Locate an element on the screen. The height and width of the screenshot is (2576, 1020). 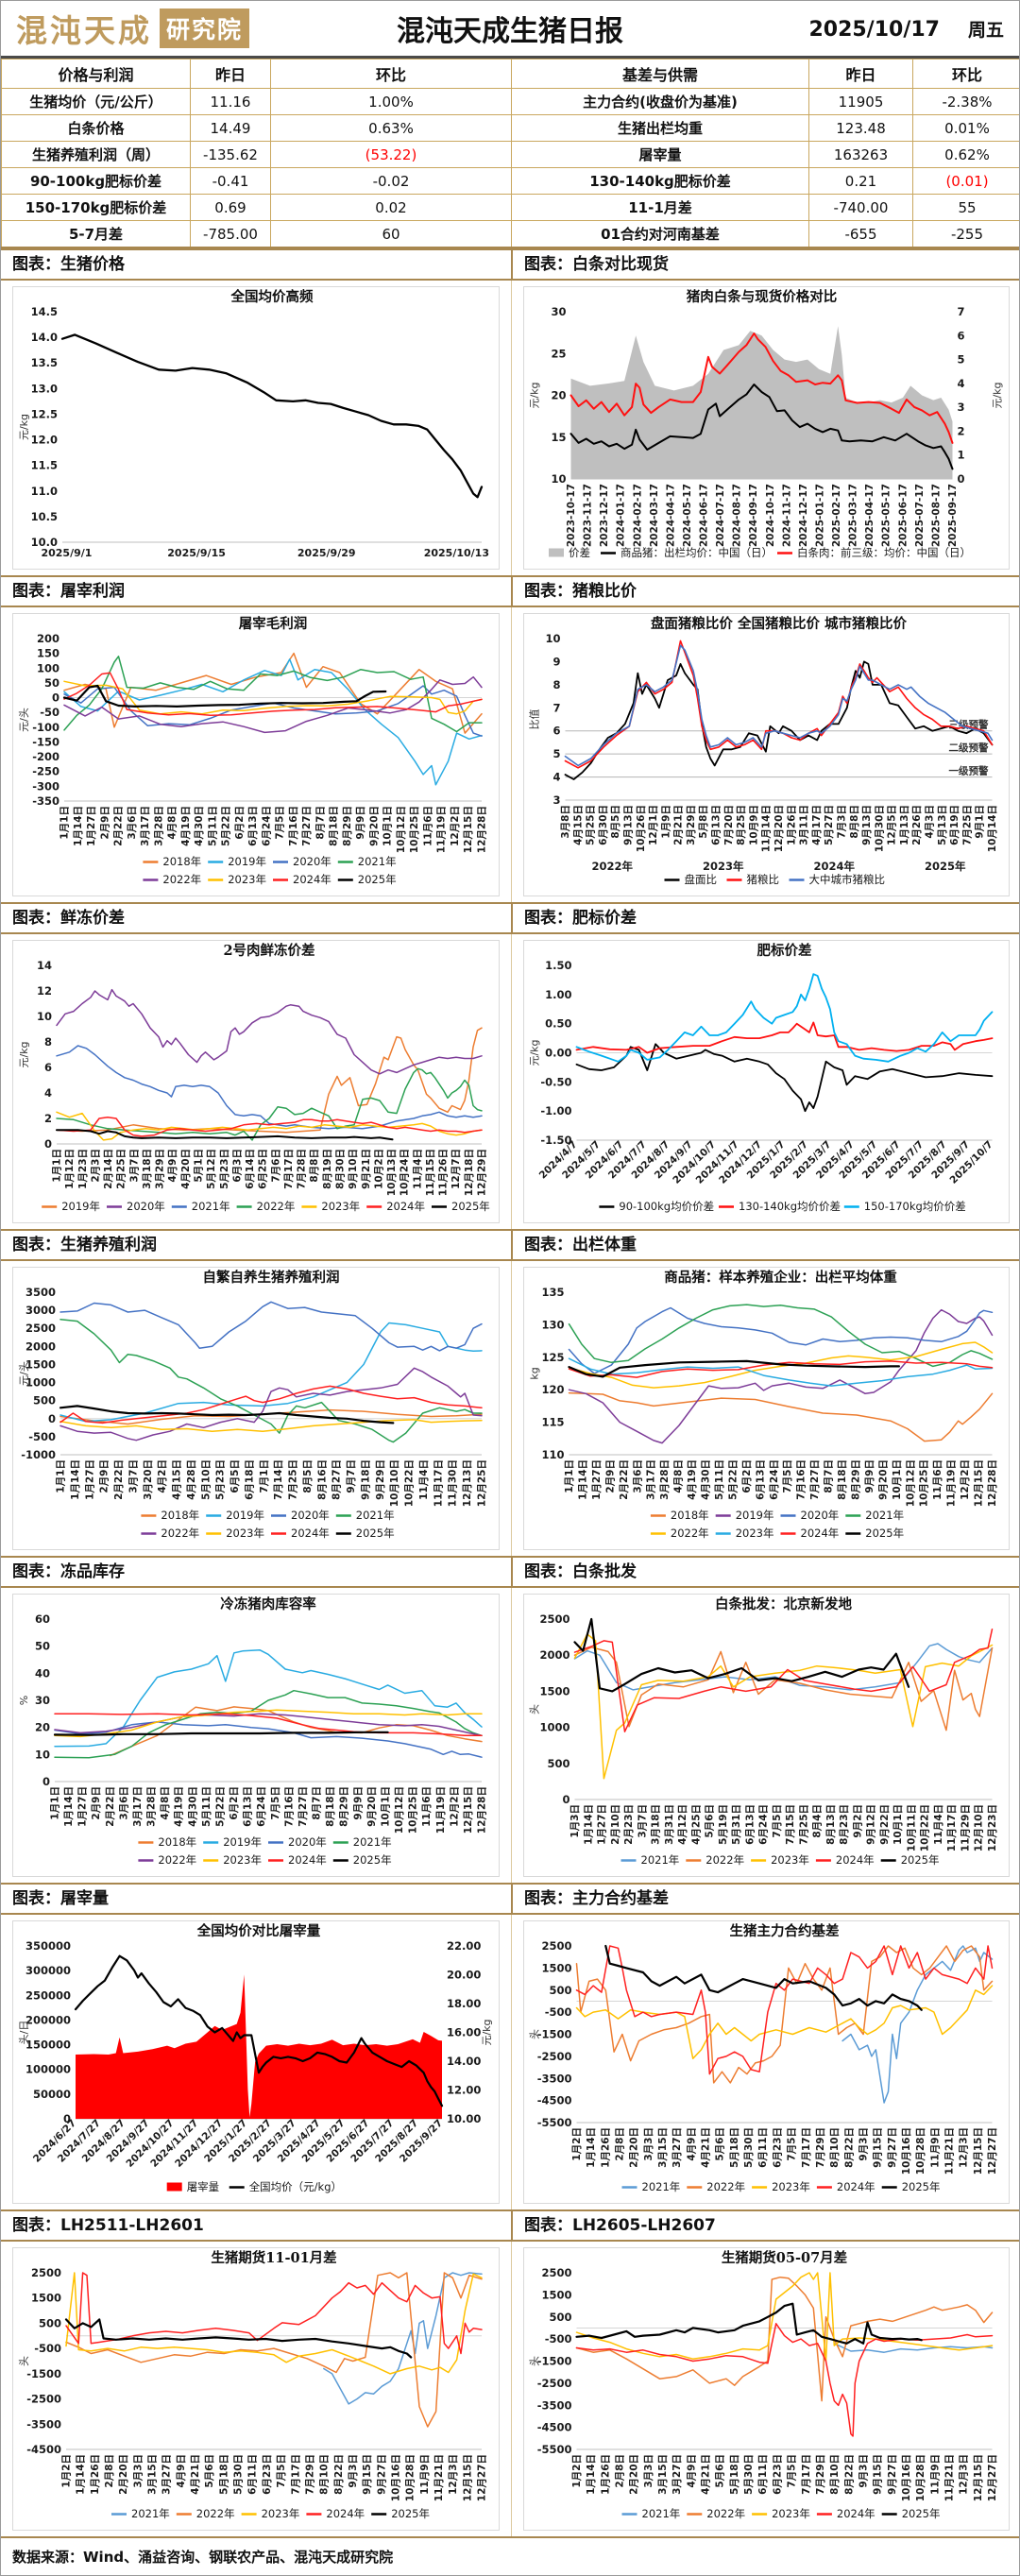
svg-text: 11月19日 is located at coordinates (441, 1810).